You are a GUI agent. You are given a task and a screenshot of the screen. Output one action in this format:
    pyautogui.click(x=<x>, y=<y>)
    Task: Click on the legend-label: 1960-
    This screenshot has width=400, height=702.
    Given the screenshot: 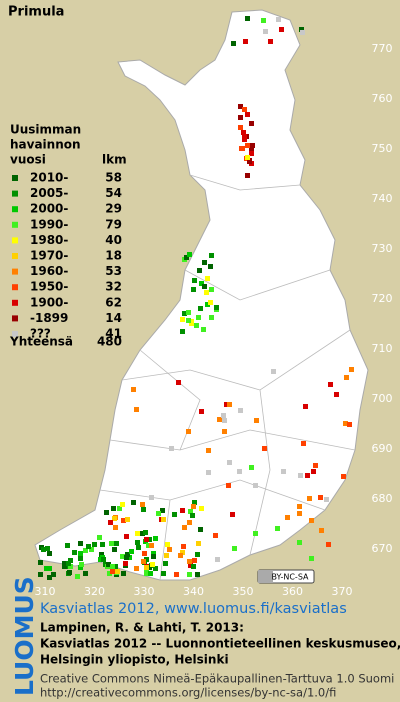 What is the action you would take?
    pyautogui.click(x=49, y=271)
    